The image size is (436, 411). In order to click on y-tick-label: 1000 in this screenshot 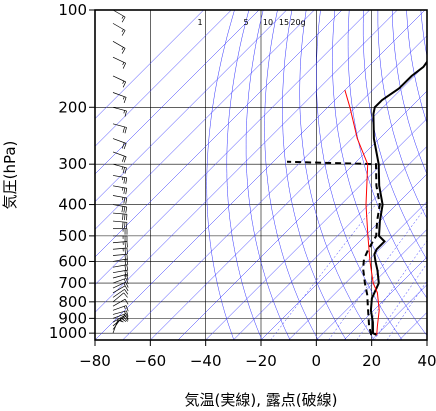, I will do `click(68, 333)`.